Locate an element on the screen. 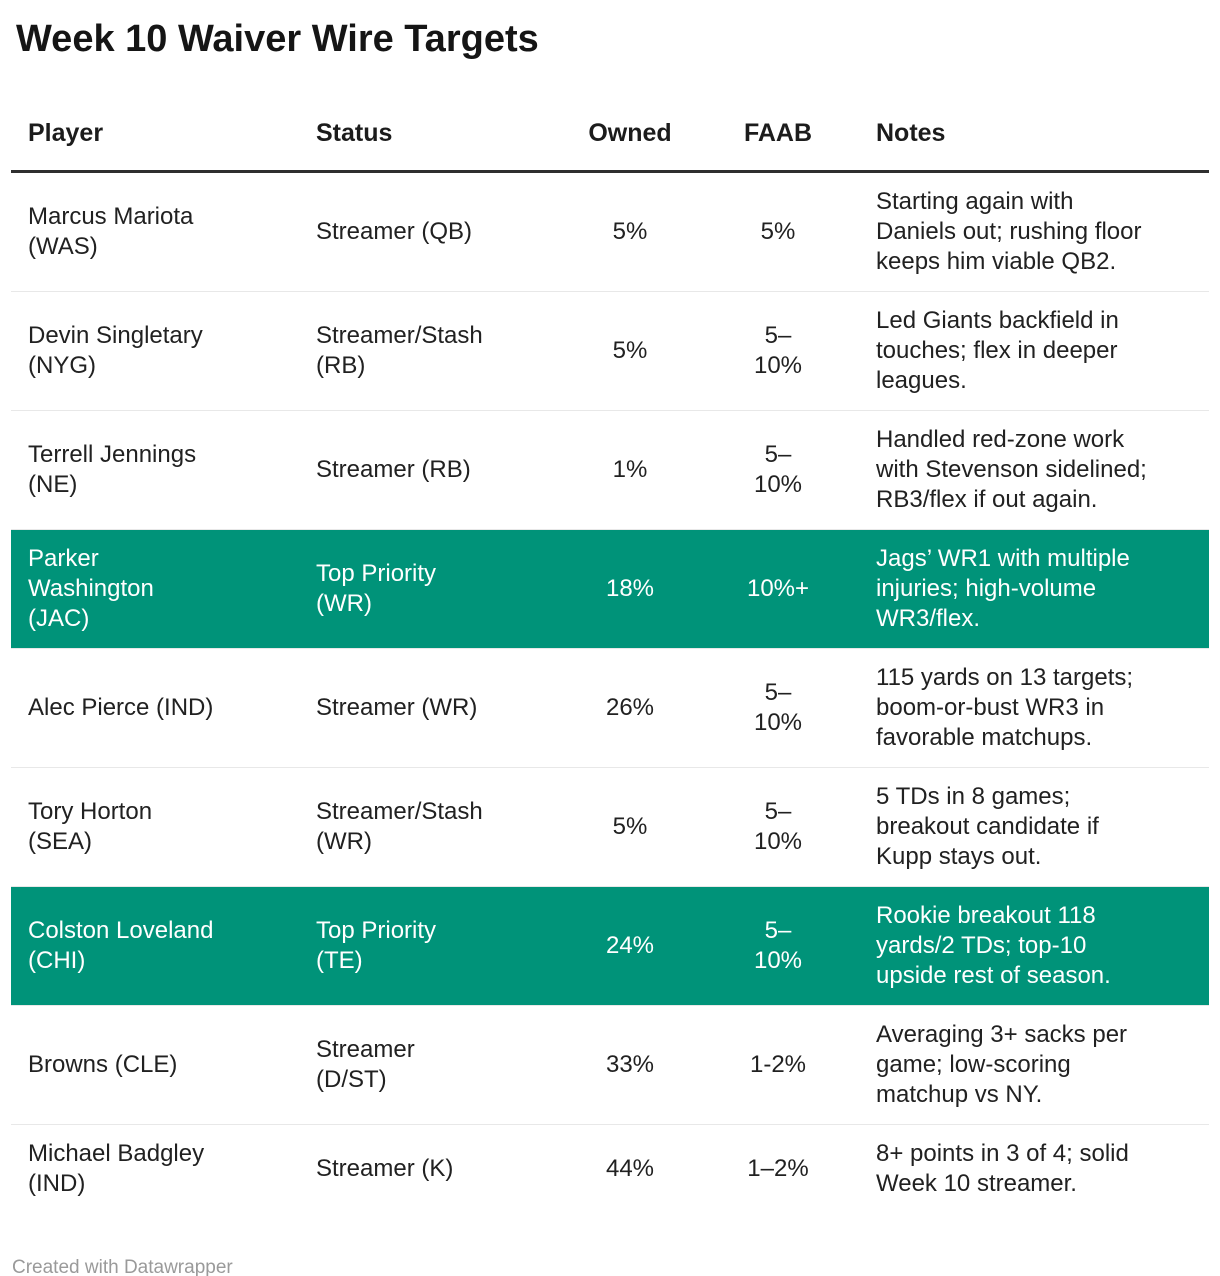 This screenshot has height=1276, width=1220. column-header-faab: FAAB is located at coordinates (778, 122).